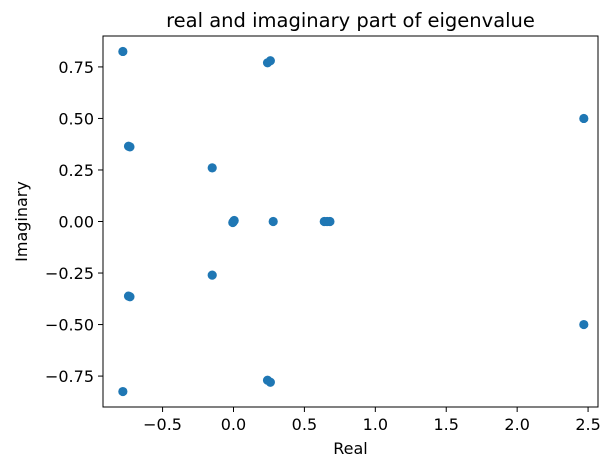 This screenshot has height=469, width=610. What do you see at coordinates (76, 118) in the screenshot?
I see `y-tick-label: 0.50` at bounding box center [76, 118].